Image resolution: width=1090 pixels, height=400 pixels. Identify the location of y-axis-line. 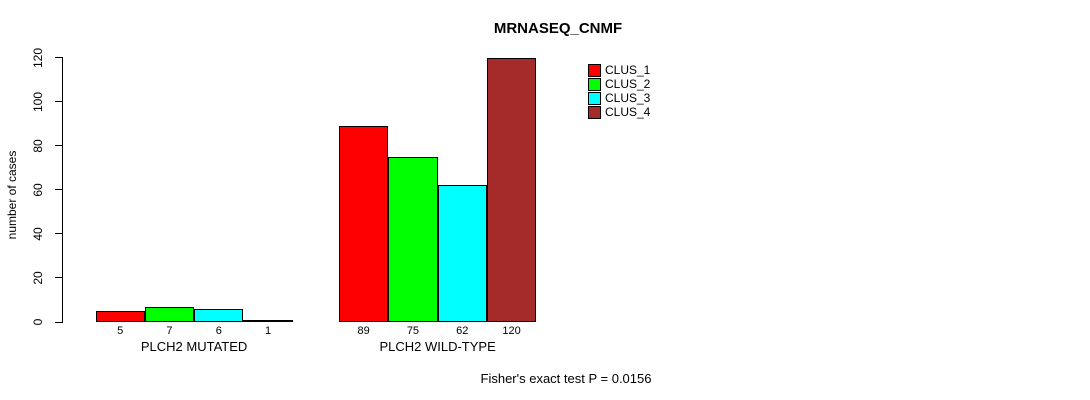
(62, 190).